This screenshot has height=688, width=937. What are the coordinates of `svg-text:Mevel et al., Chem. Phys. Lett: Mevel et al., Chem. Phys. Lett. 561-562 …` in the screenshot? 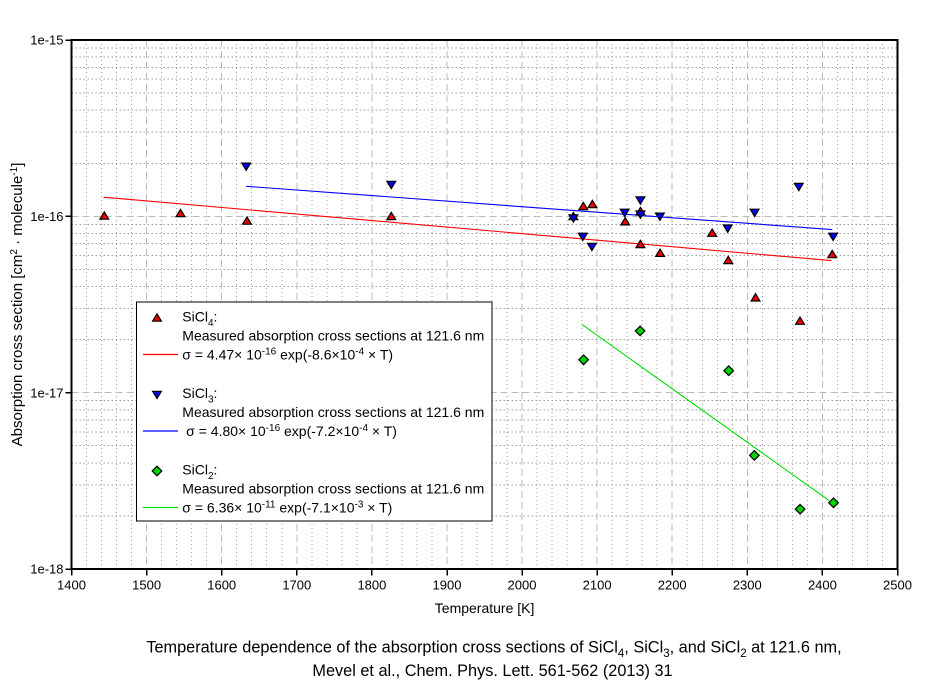 It's located at (492, 671).